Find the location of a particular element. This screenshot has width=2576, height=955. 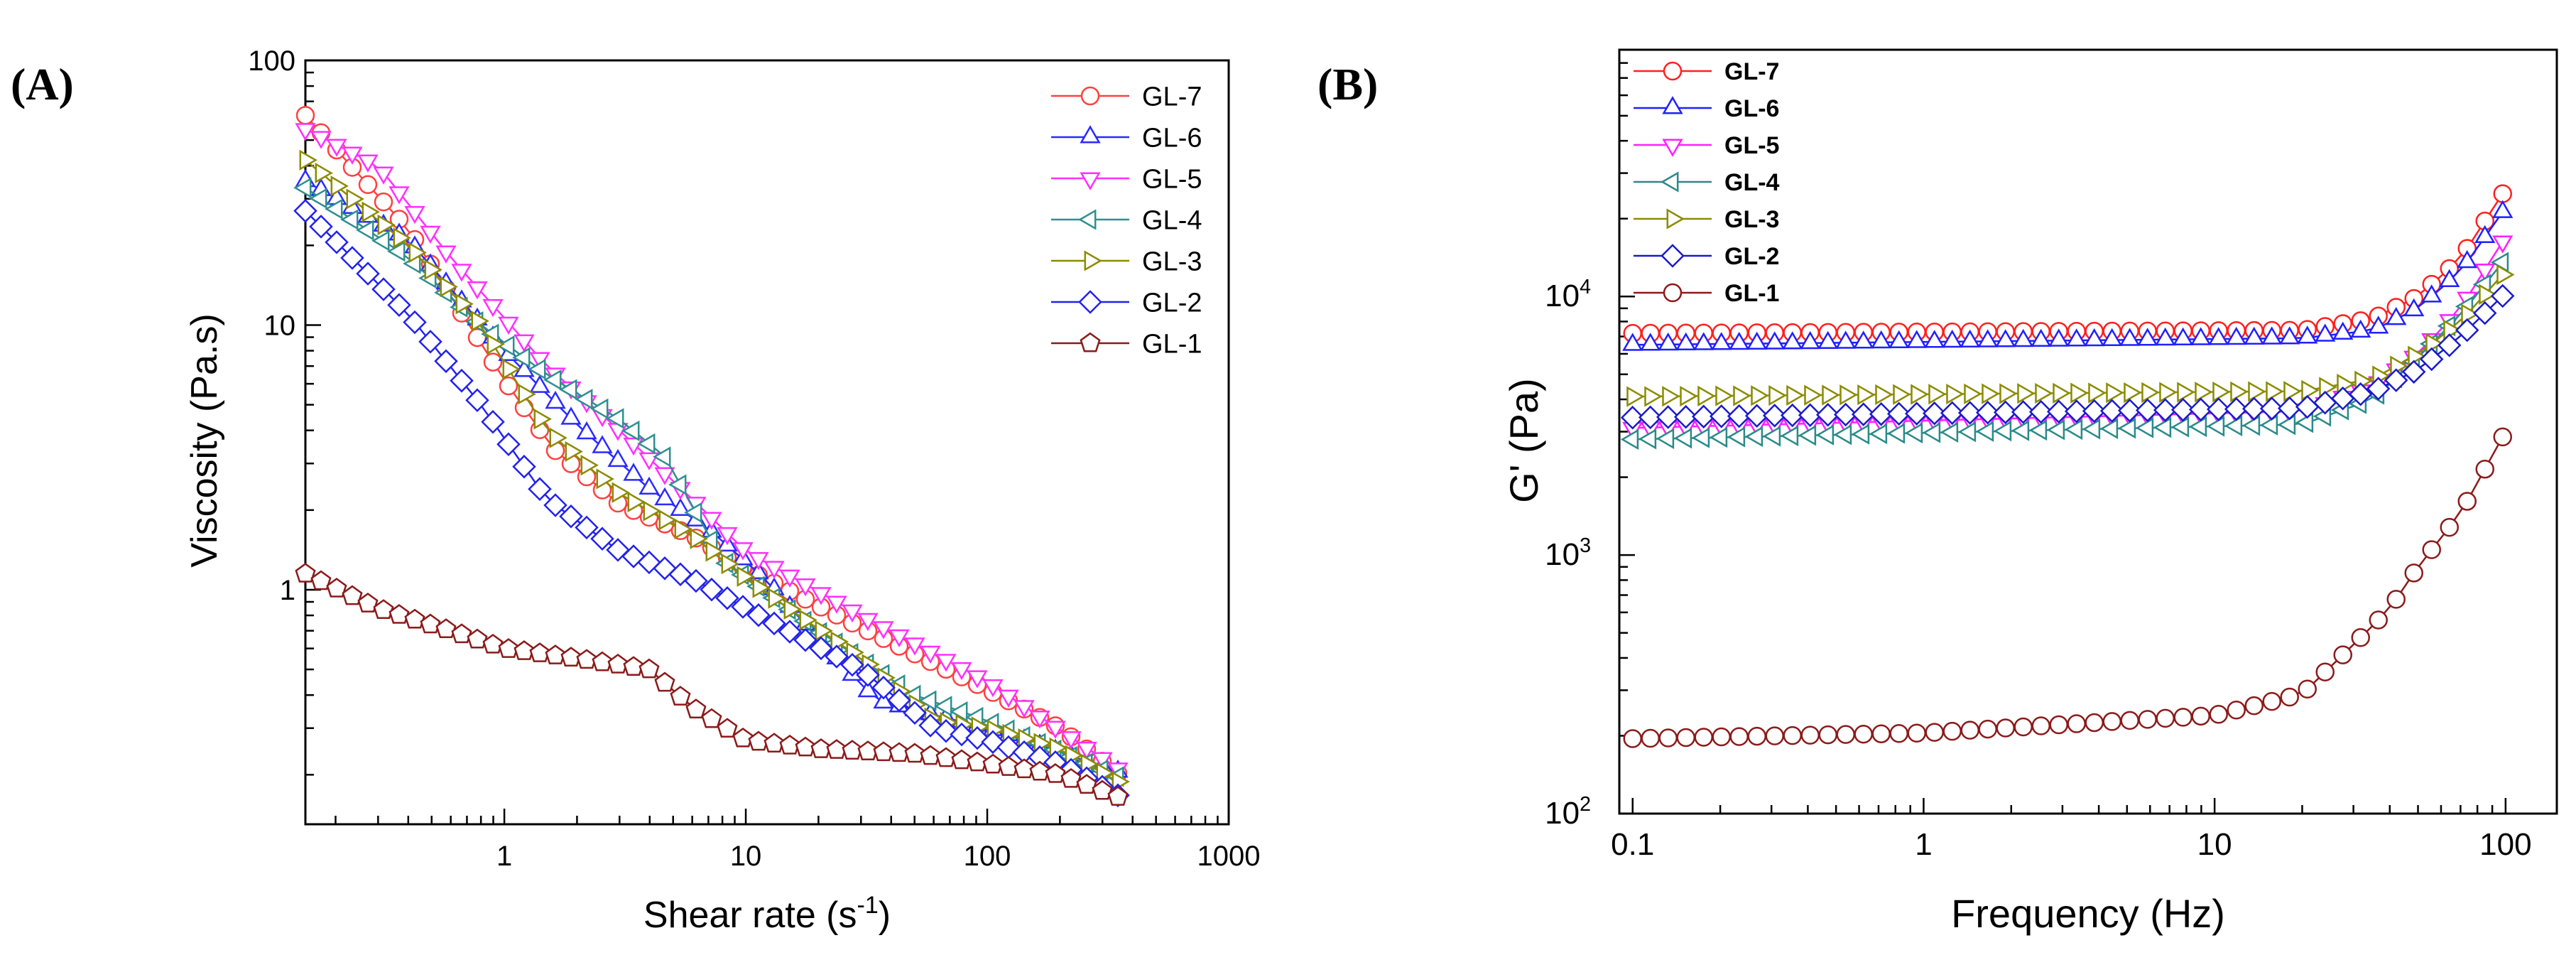

panel-a-legend-label: GL-7 is located at coordinates (1172, 97).